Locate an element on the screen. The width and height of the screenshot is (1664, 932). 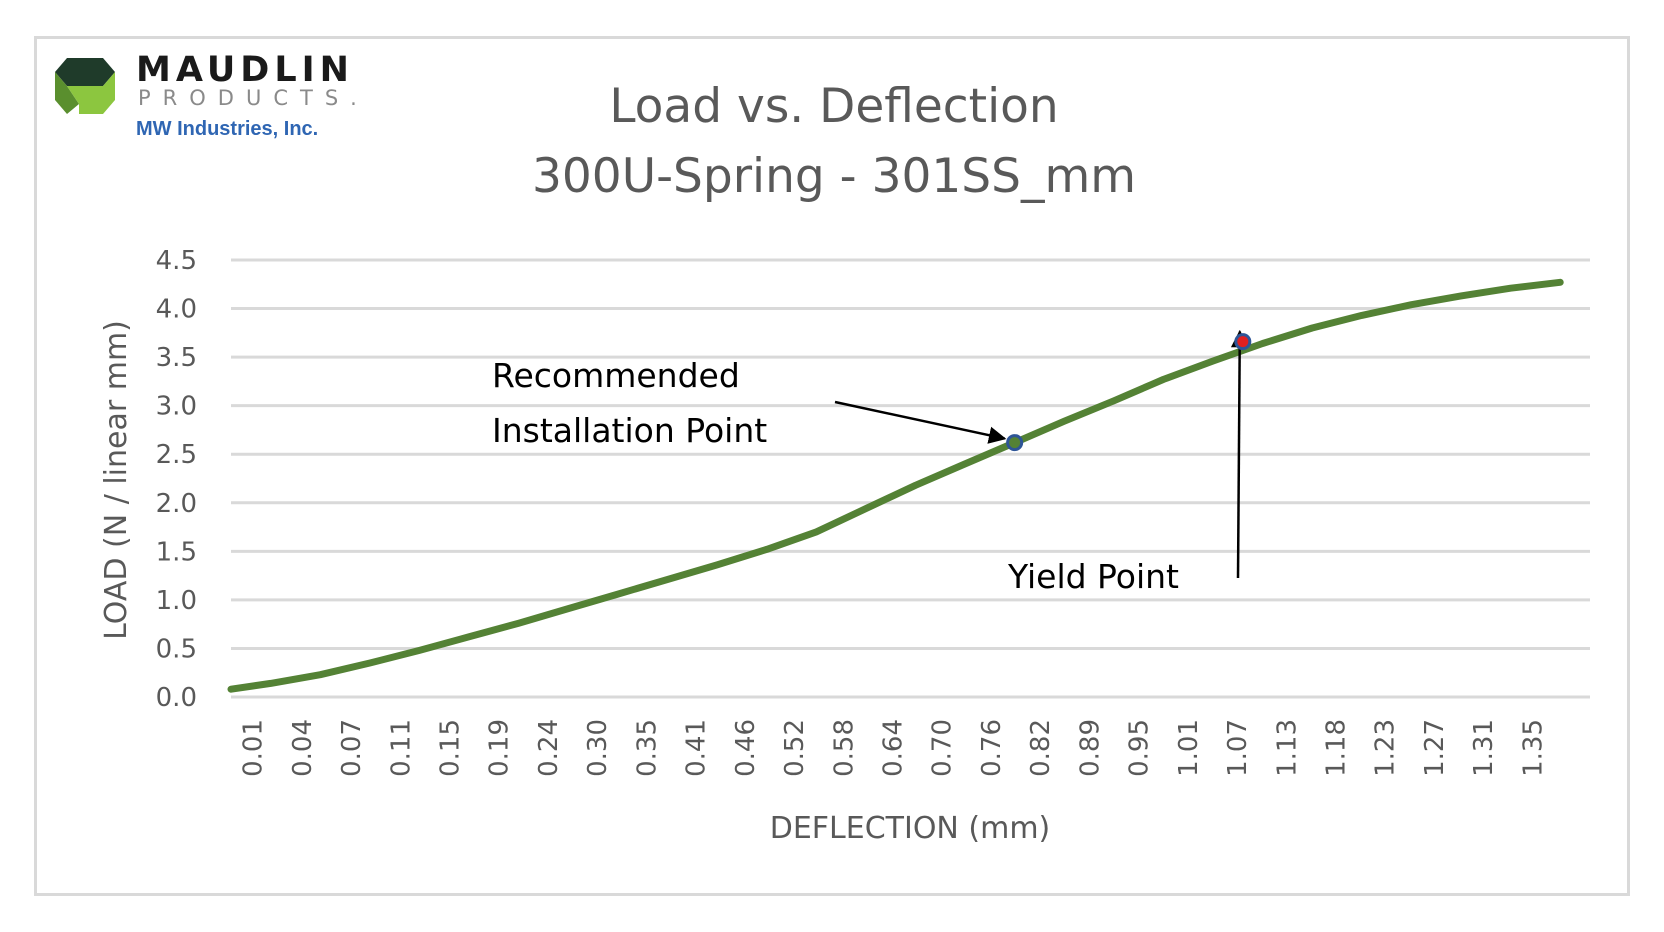
x-tick-label: 0.52 is located at coordinates (795, 748).